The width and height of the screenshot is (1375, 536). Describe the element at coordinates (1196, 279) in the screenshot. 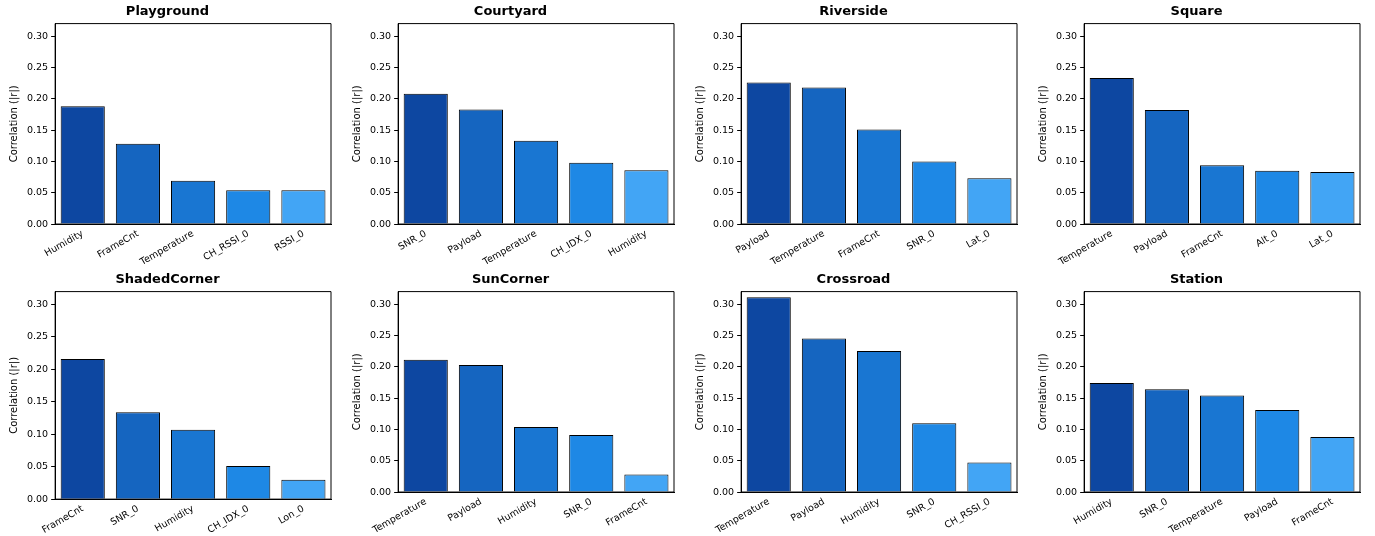

I see `chart-title: Station` at that location.